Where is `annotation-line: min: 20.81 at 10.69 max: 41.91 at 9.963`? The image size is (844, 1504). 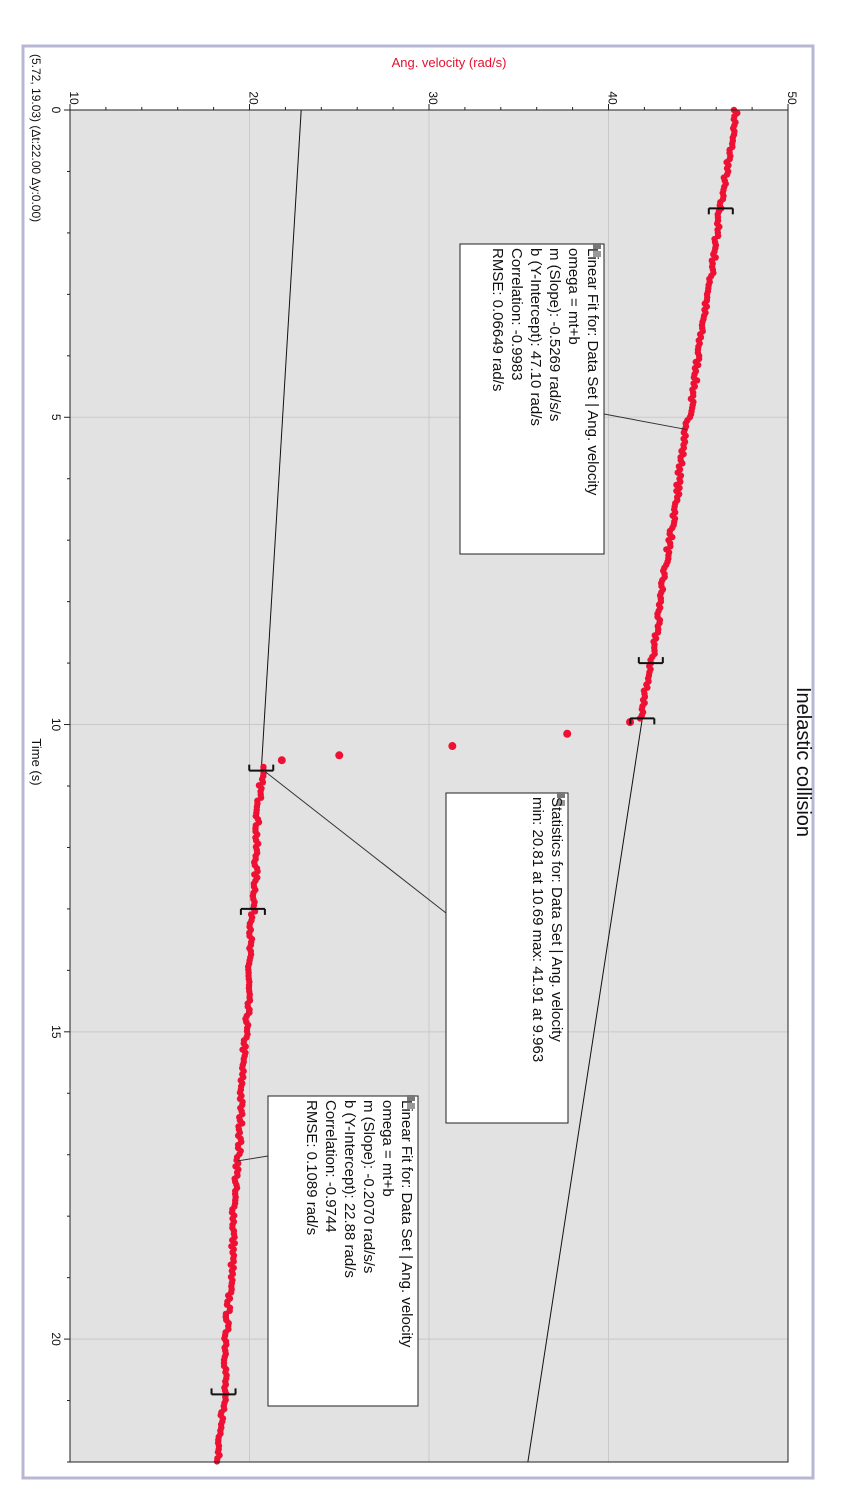
annotation-line: min: 20.81 at 10.69 max: 41.91 at 9.963 is located at coordinates (537, 929).